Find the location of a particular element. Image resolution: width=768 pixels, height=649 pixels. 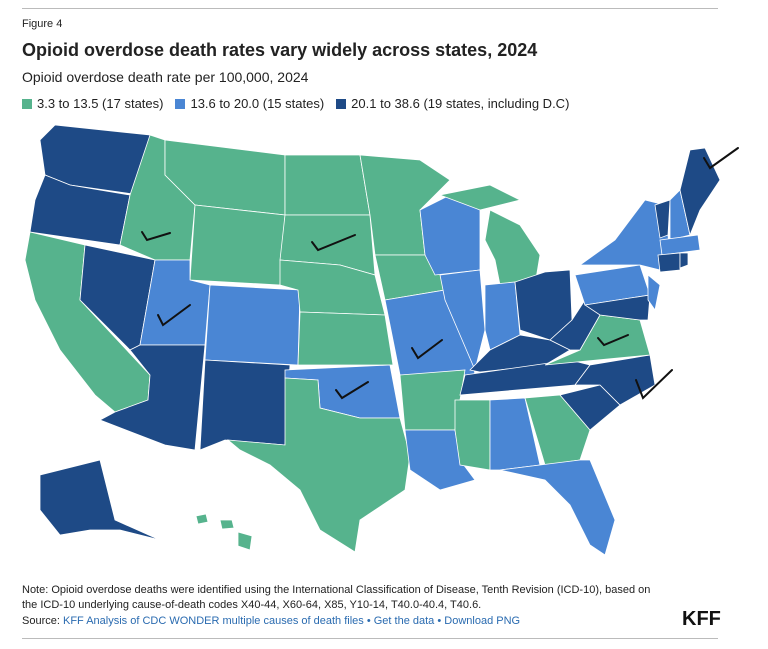

legend-item: 13.6 to 20.0 (15 states) is located at coordinates (249, 103).